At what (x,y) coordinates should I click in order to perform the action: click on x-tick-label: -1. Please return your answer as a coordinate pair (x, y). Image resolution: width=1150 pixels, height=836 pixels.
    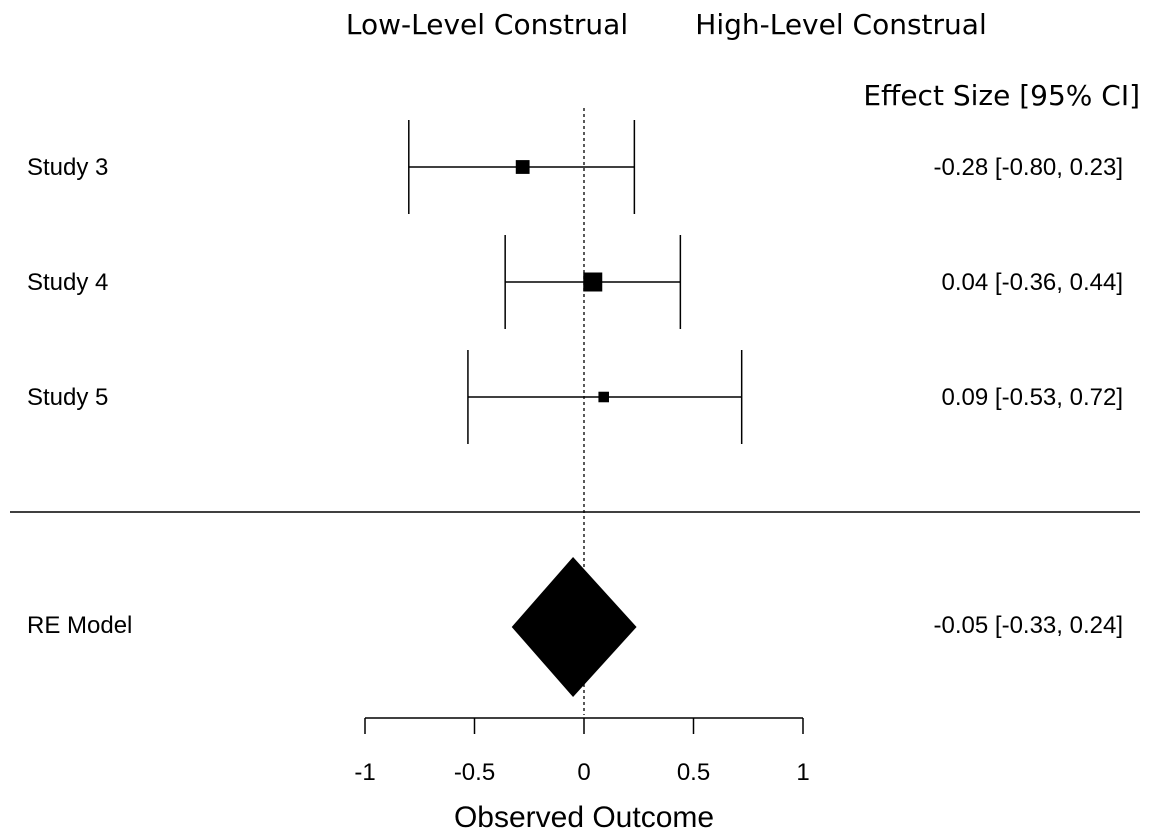
    Looking at the image, I should click on (364, 772).